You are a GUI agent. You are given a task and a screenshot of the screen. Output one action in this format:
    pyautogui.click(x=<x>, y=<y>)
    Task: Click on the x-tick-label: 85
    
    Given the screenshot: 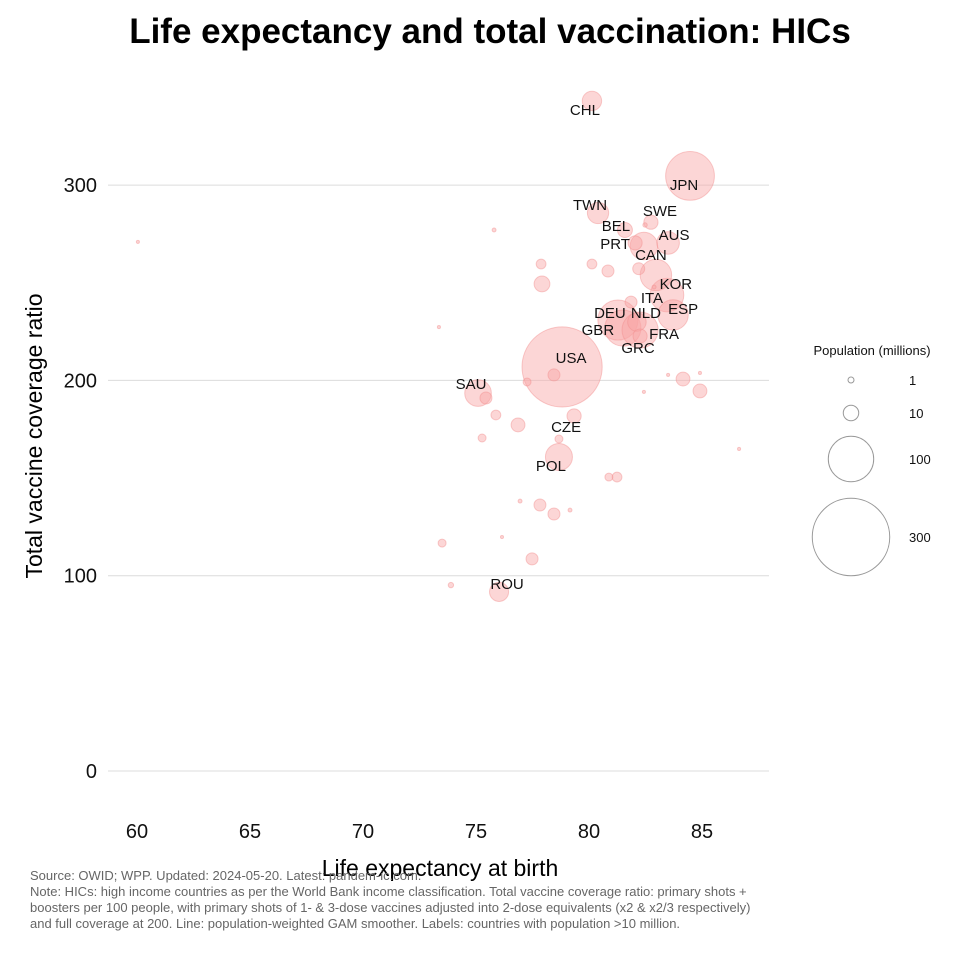 What is the action you would take?
    pyautogui.click(x=702, y=832)
    